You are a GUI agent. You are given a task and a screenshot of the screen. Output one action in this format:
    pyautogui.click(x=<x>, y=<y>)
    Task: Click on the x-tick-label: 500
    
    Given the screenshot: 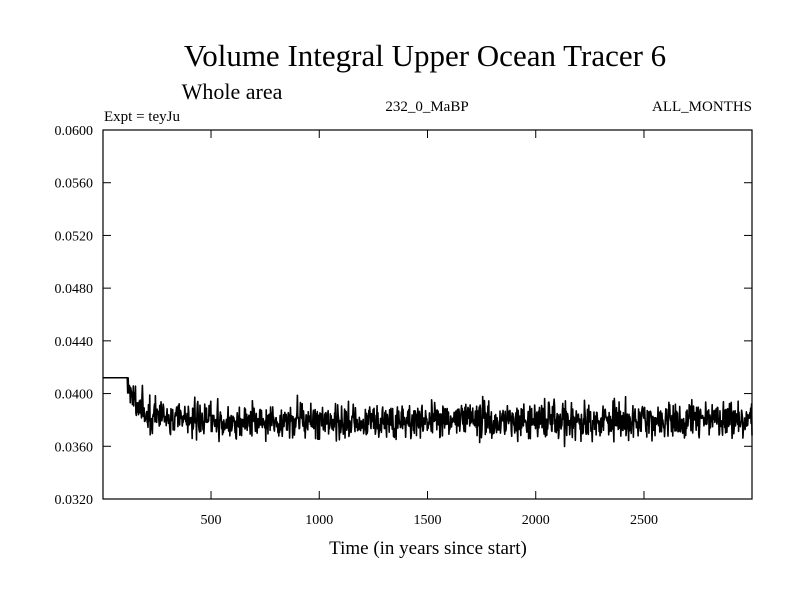 What is the action you would take?
    pyautogui.click(x=211, y=520)
    